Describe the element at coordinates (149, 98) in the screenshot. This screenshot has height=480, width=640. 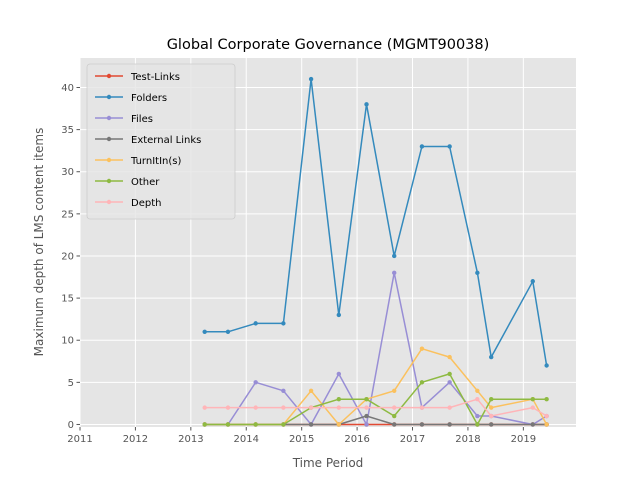
I see `legend-label: Folders` at that location.